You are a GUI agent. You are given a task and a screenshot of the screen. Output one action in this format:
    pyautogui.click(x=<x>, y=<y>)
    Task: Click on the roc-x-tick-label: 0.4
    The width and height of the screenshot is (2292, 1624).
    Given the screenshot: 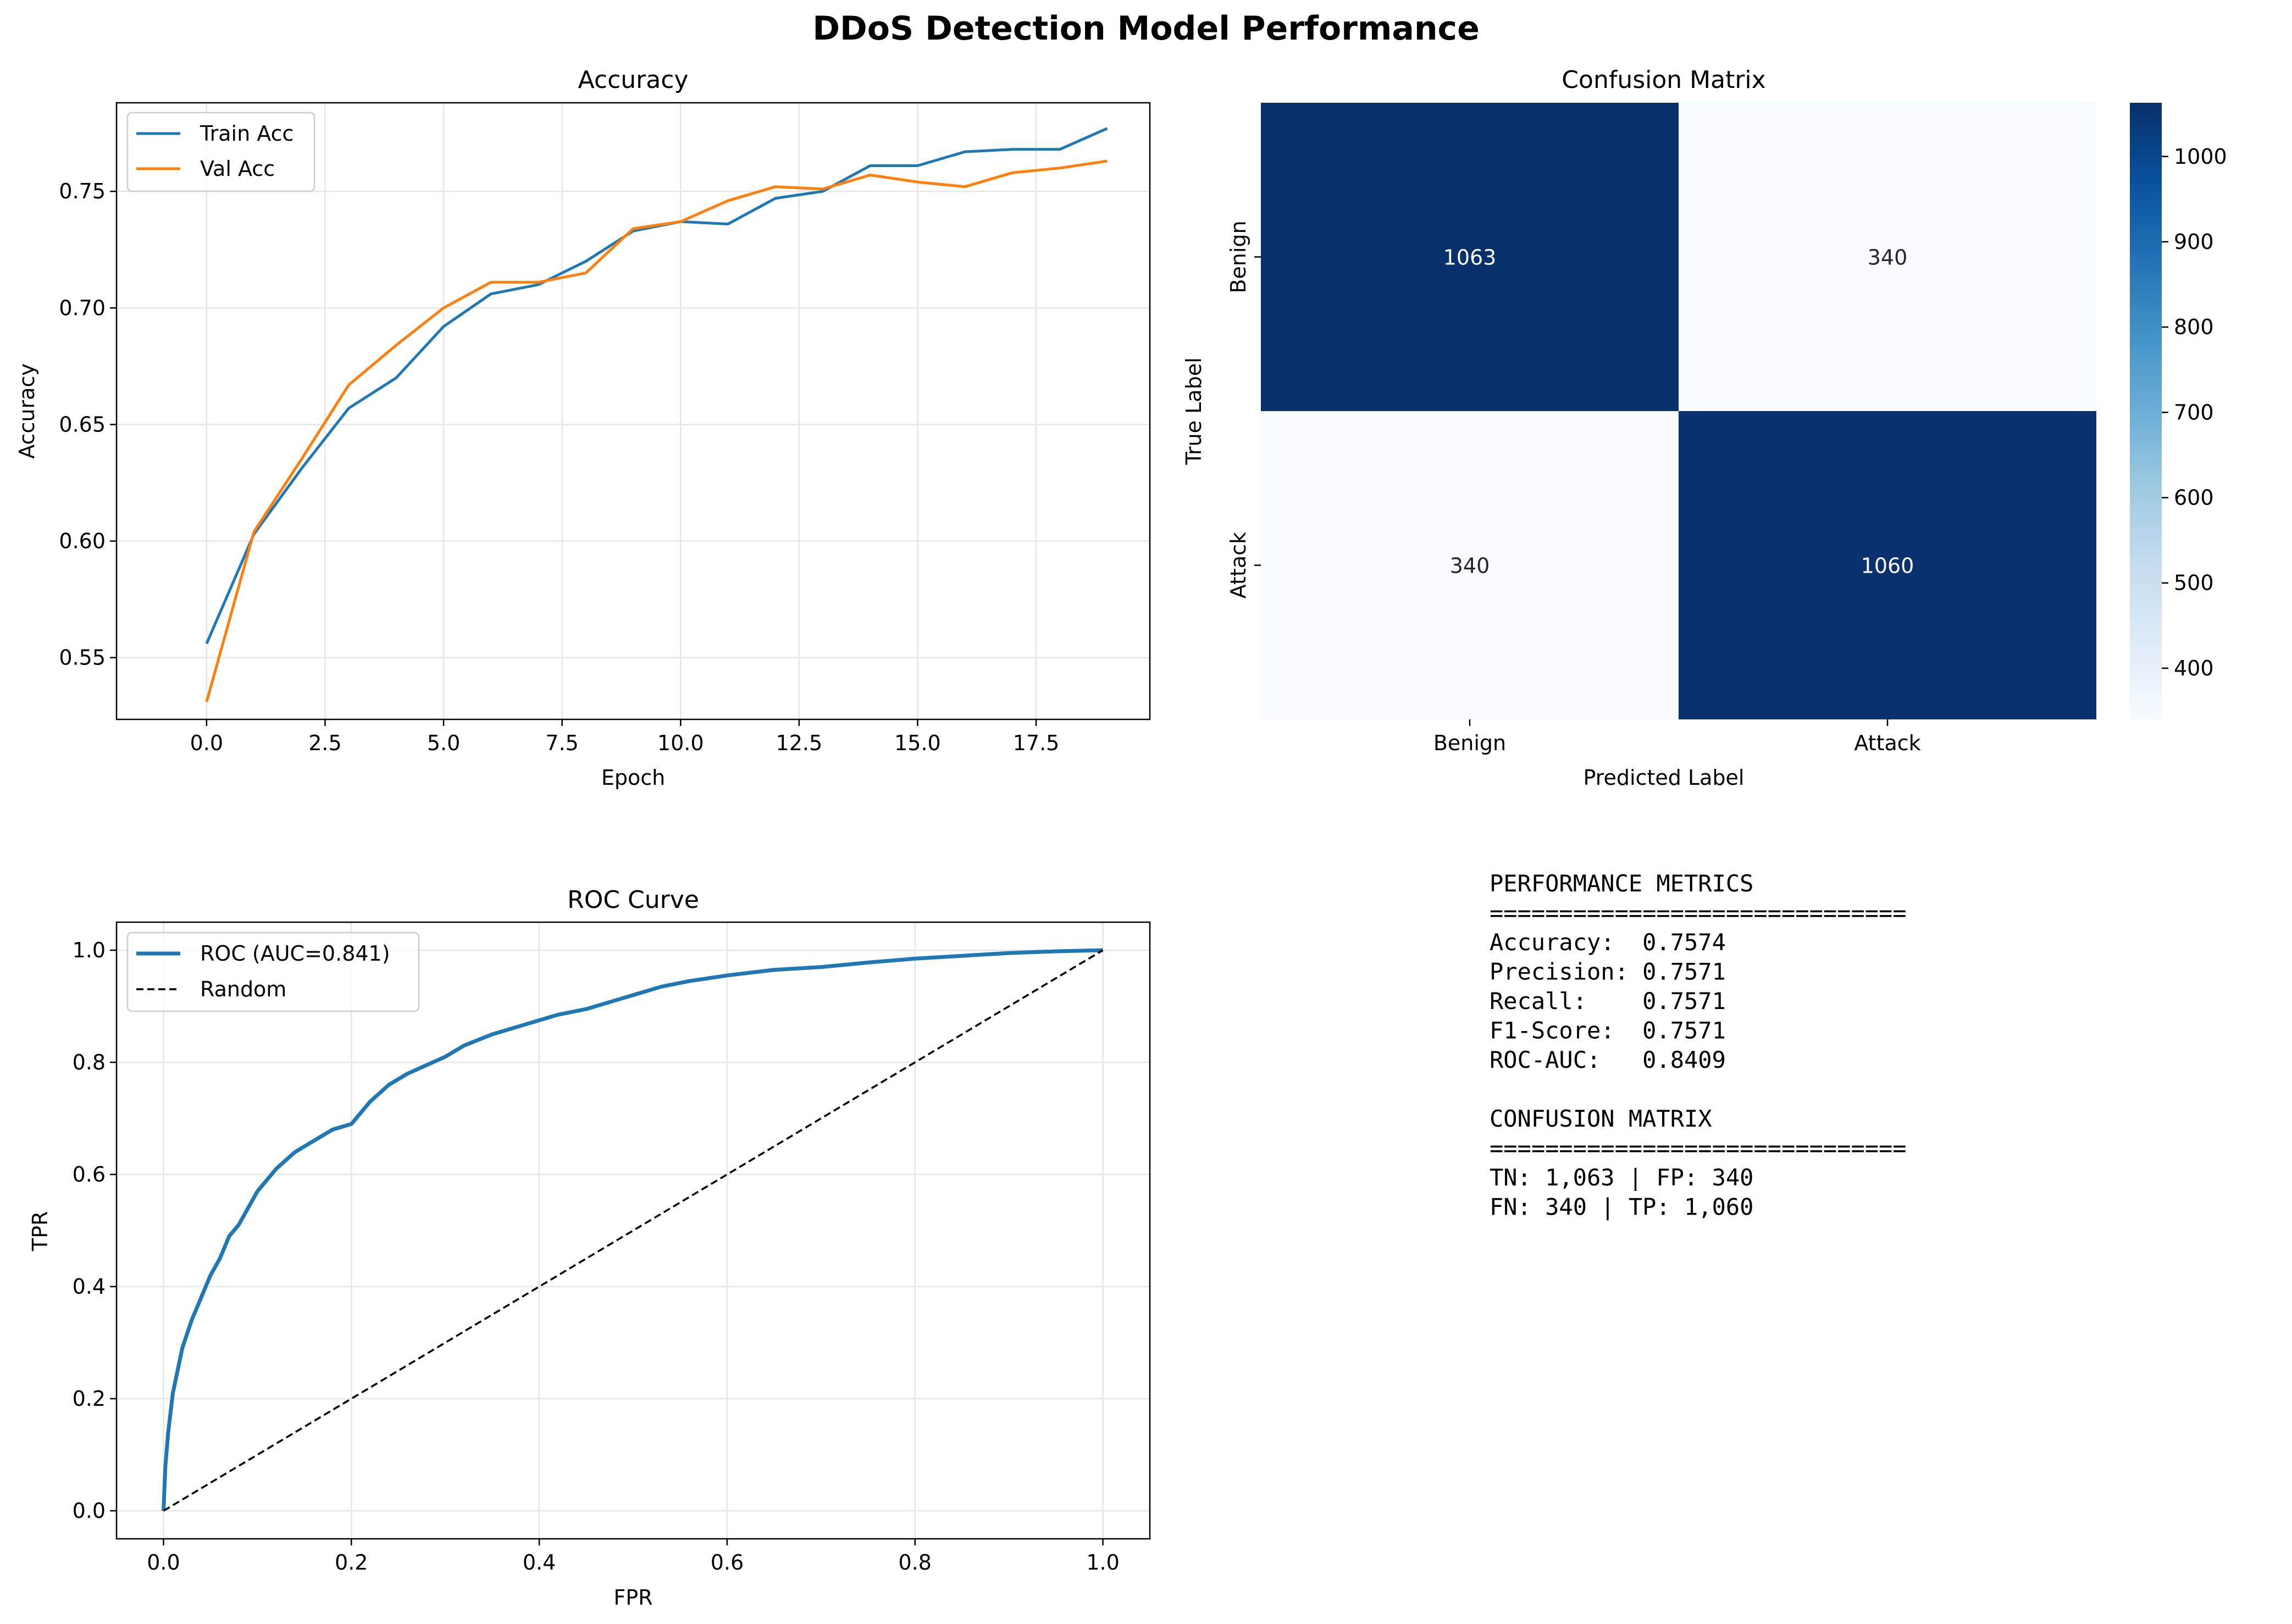 What is the action you would take?
    pyautogui.click(x=539, y=1562)
    